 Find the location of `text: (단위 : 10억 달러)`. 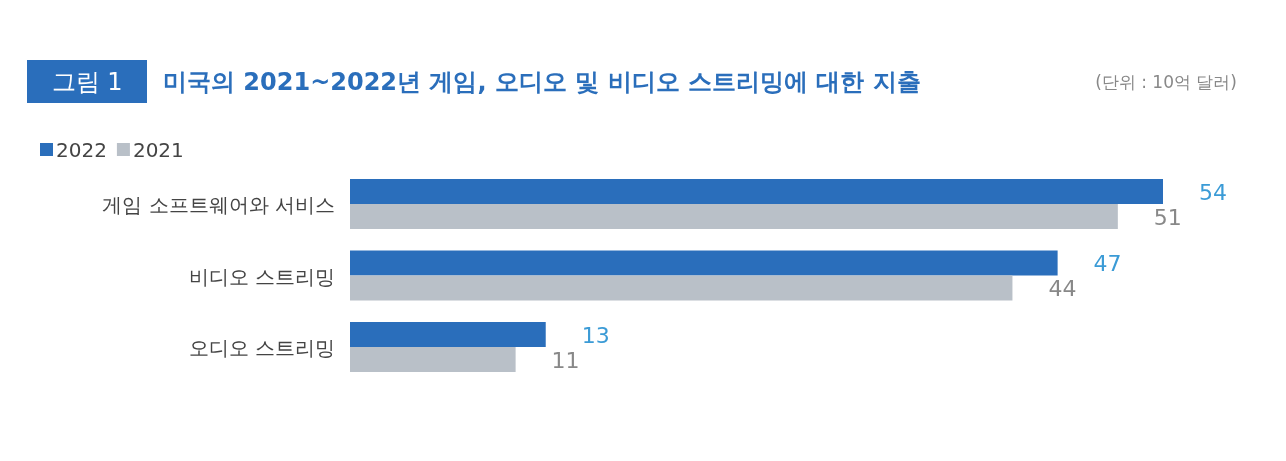

text: (단위 : 10억 달러) is located at coordinates (1166, 82).